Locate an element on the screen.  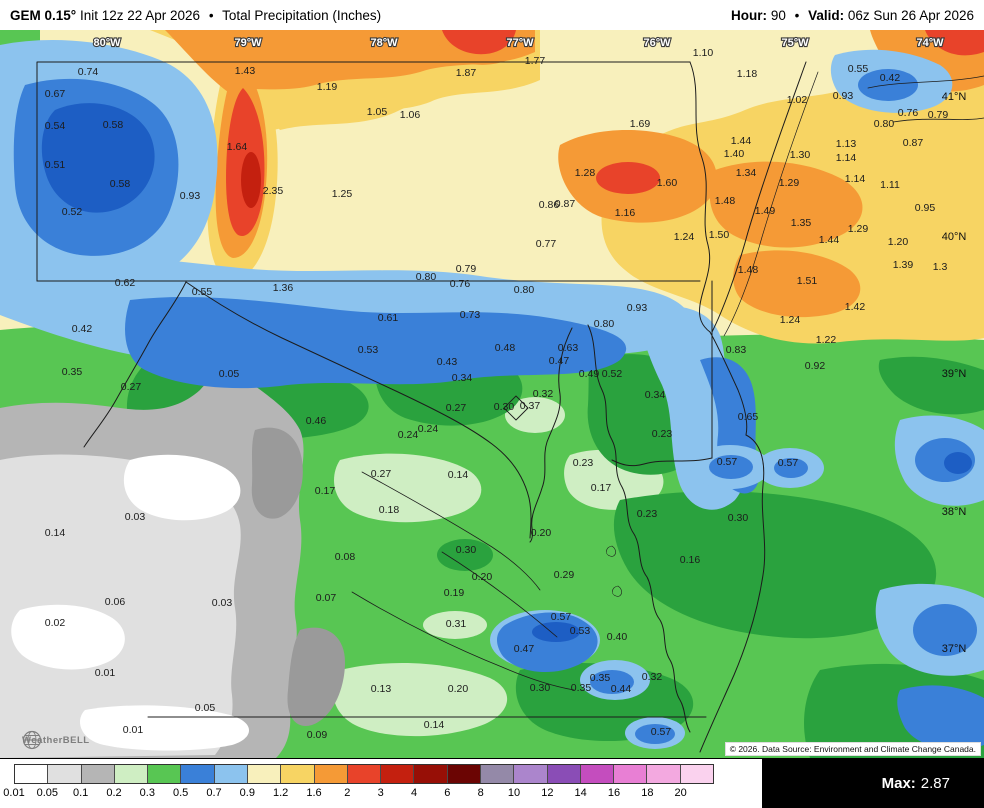
longitude-label: 78°W is located at coordinates (384, 43).